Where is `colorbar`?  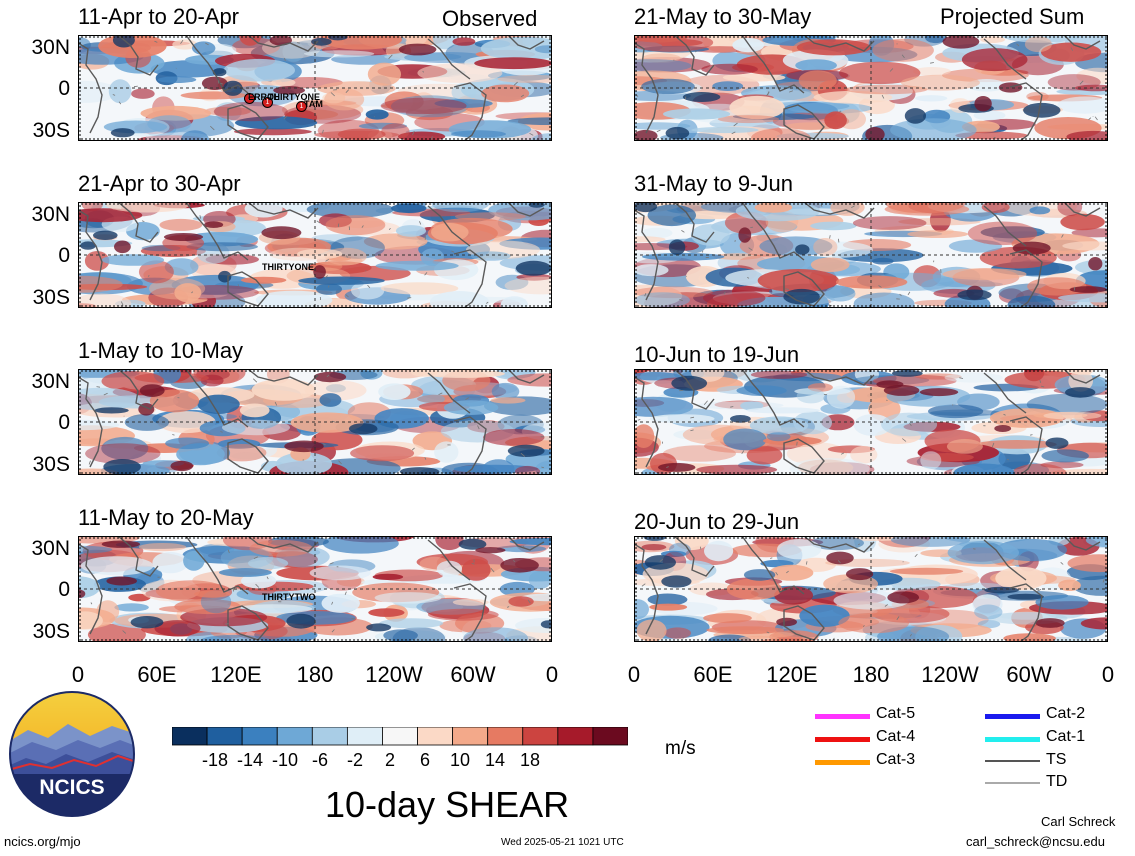
colorbar is located at coordinates (400, 736).